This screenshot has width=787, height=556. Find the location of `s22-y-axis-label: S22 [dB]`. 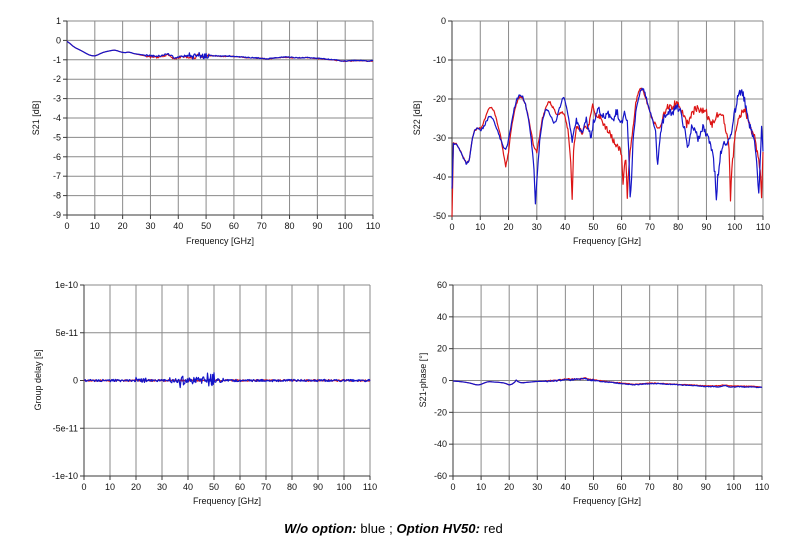

s22-y-axis-label: S22 [dB] is located at coordinates (417, 118).